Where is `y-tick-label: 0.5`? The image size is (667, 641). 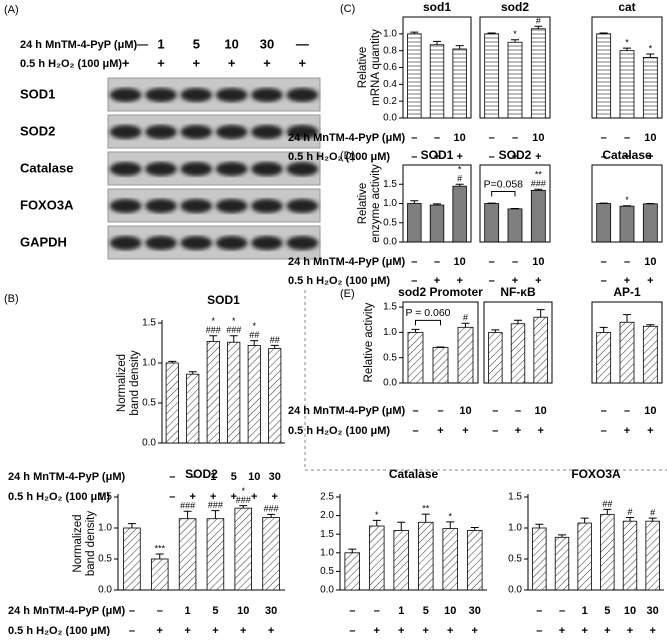
y-tick-label: 0.5 is located at coordinates (390, 357).